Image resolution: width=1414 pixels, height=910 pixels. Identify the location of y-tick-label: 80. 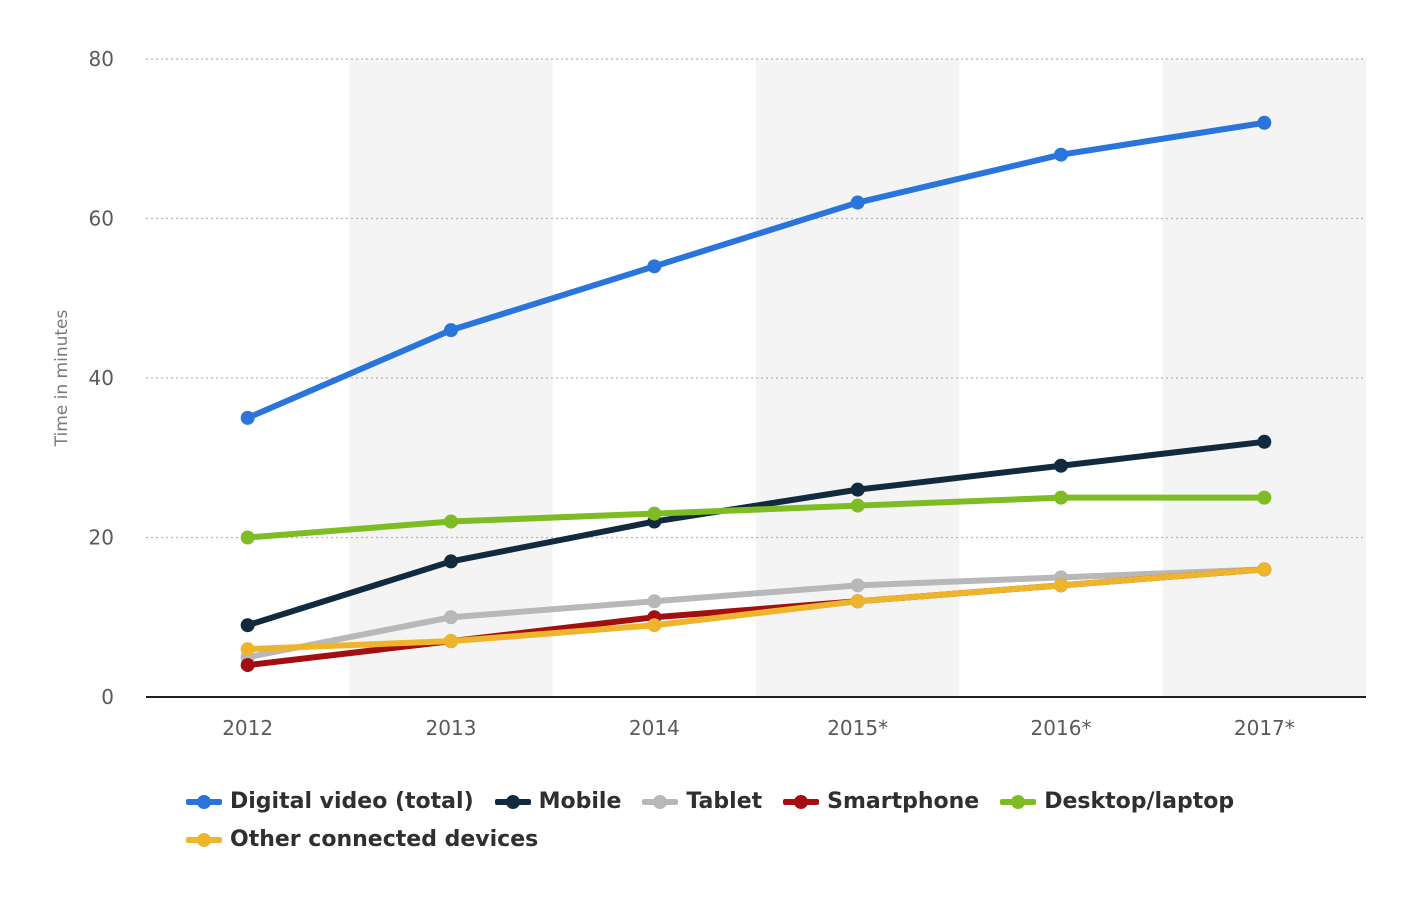
(101, 59).